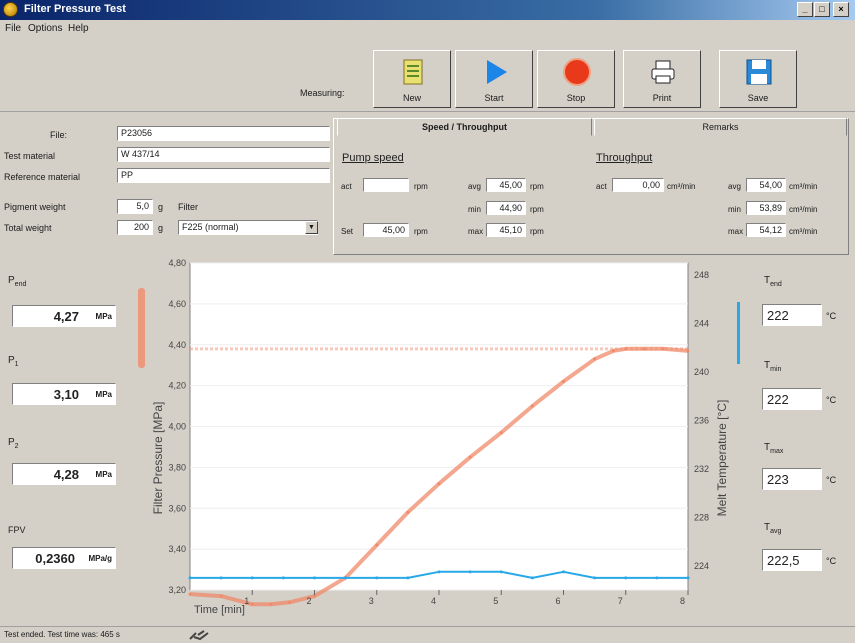  I want to click on y-tick-label-4: 4,00, so click(177, 427).